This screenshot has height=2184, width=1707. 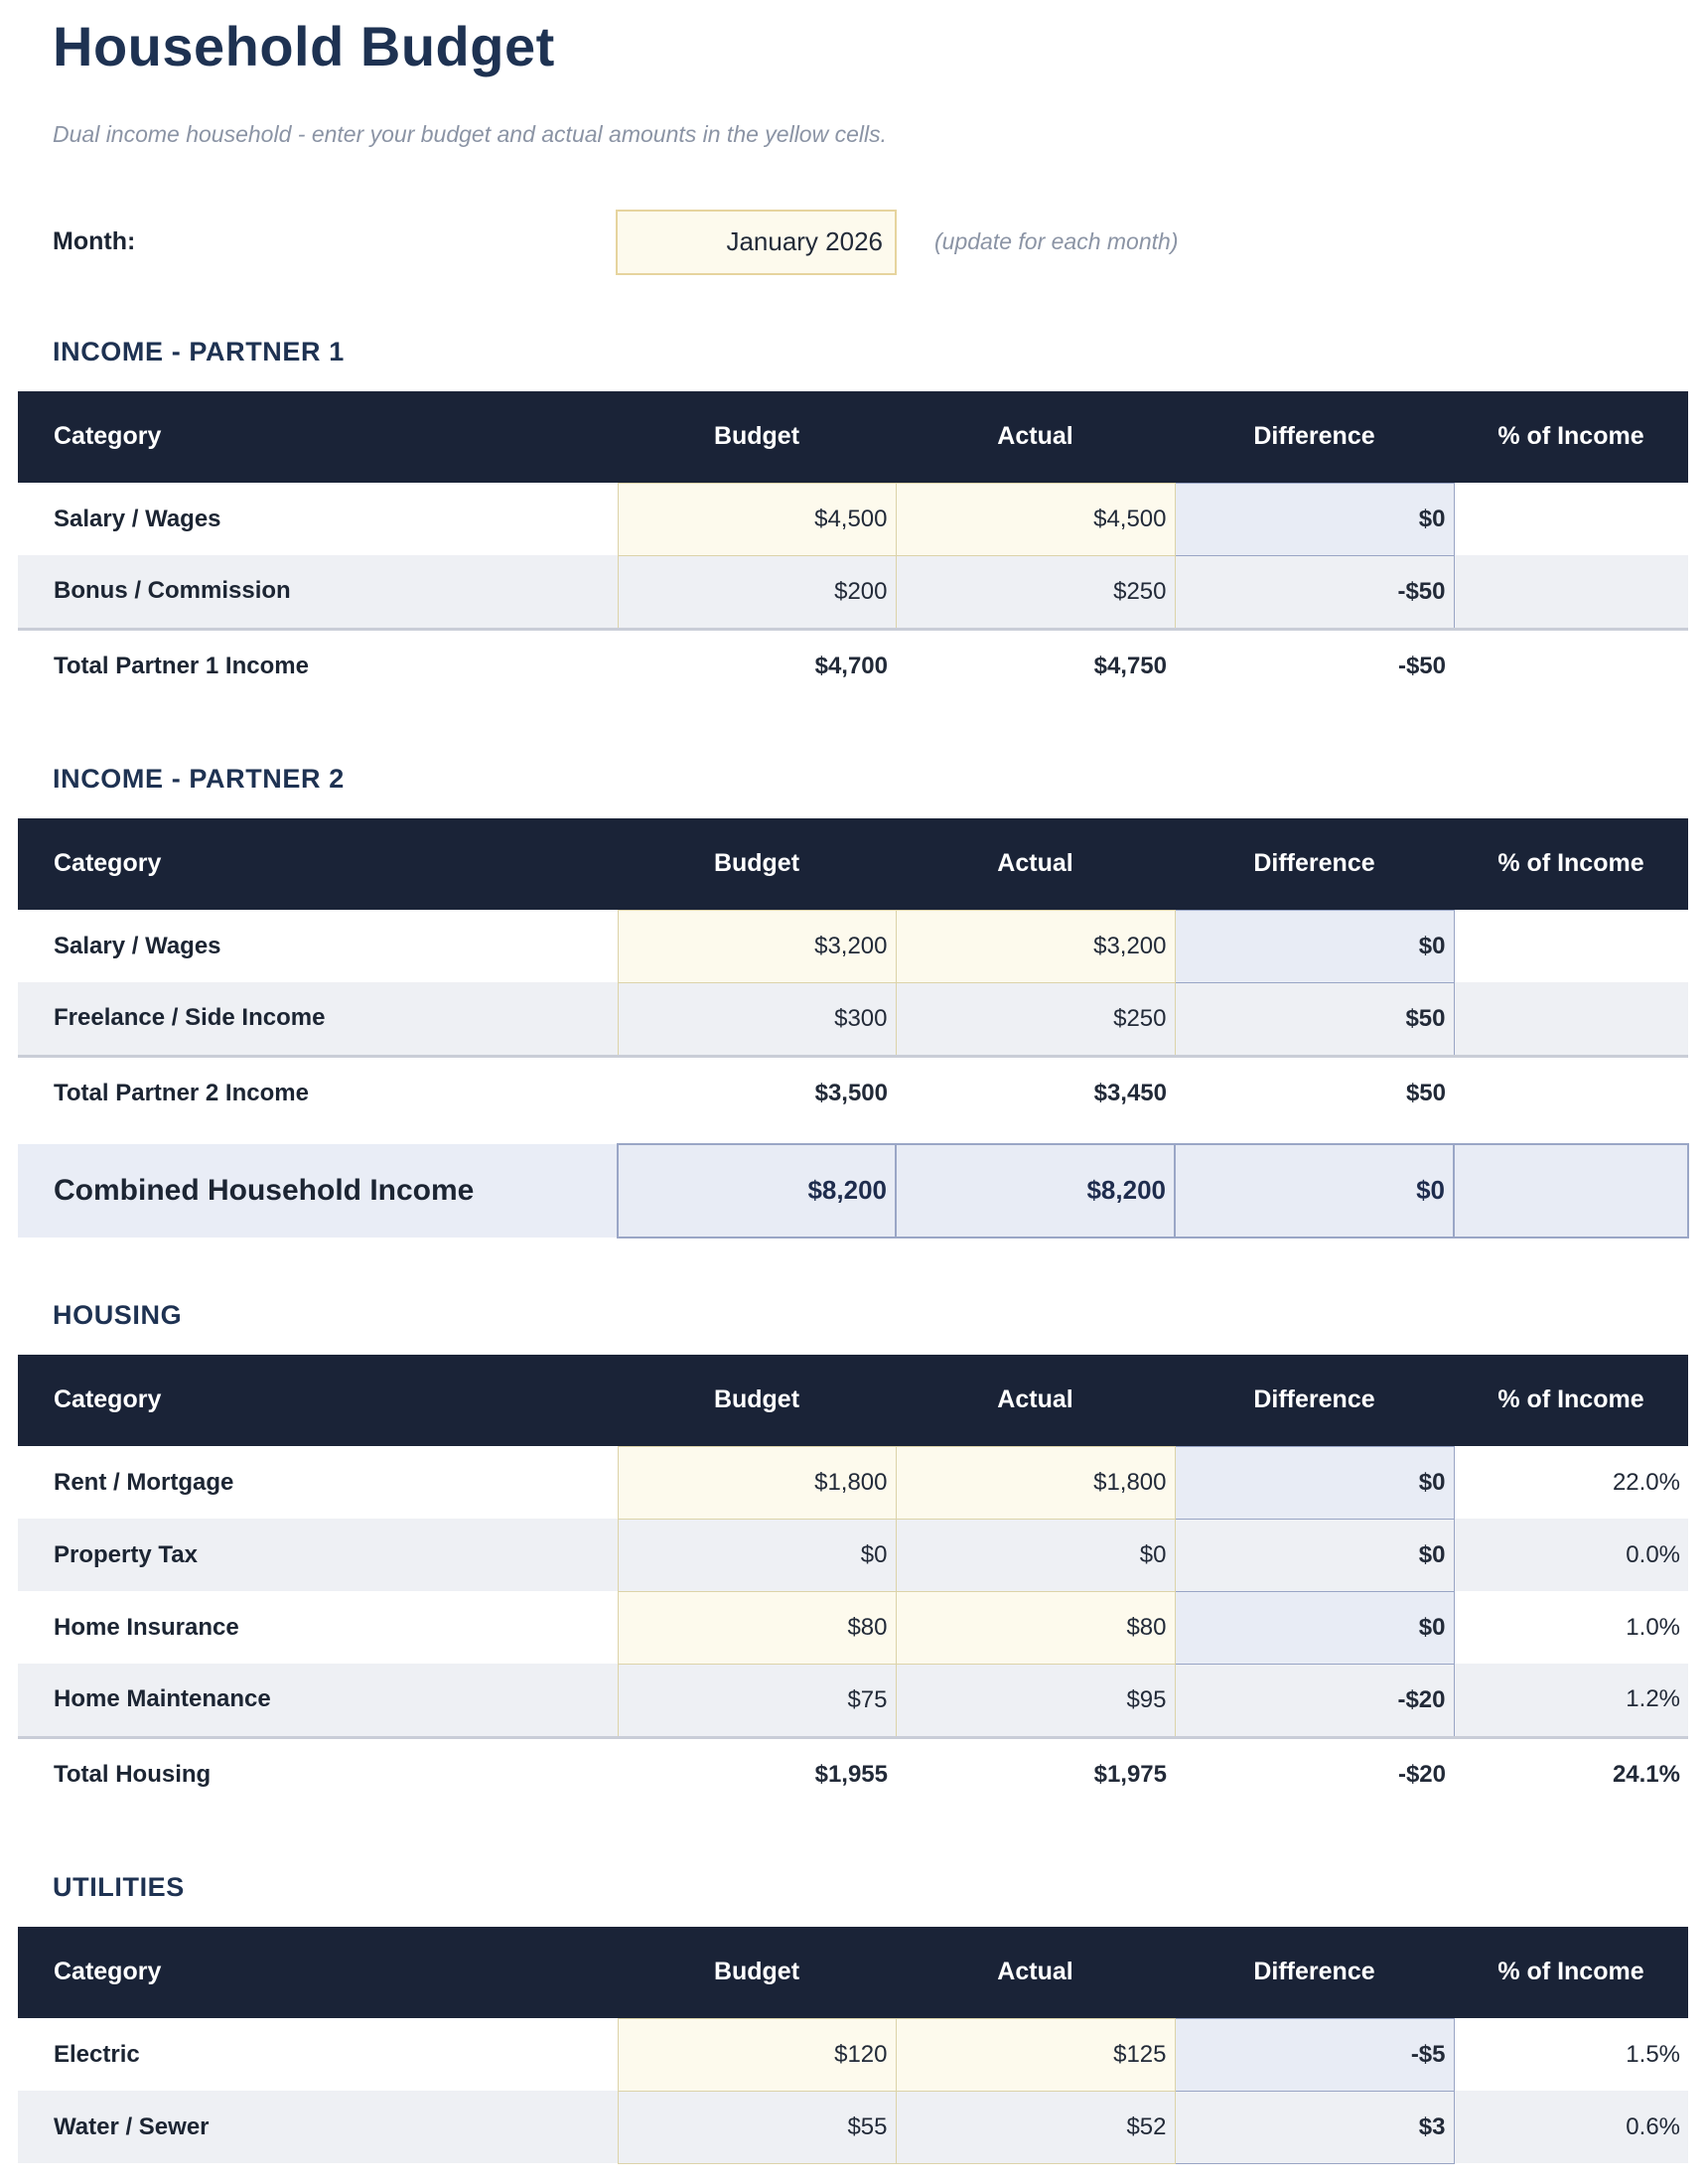 I want to click on month-note: (update for each month), so click(x=1056, y=241).